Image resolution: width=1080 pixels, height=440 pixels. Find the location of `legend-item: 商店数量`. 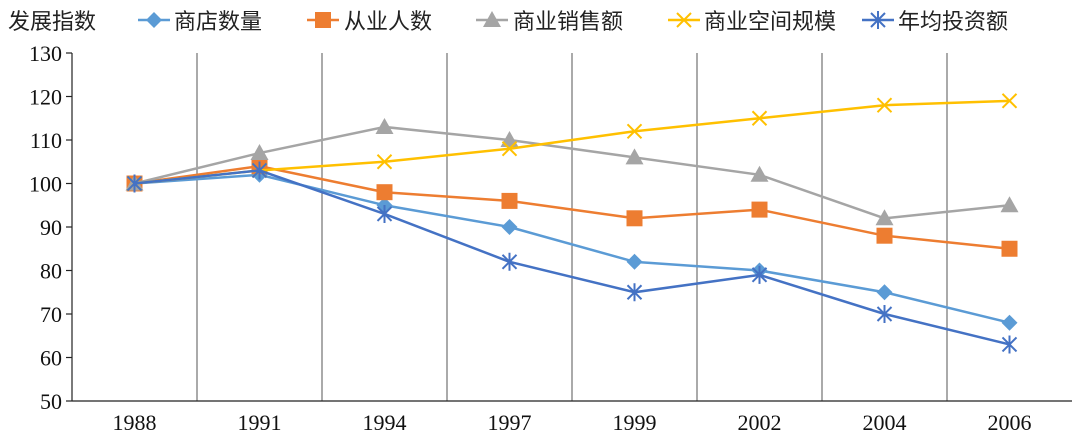

legend-item: 商店数量 is located at coordinates (200, 22).